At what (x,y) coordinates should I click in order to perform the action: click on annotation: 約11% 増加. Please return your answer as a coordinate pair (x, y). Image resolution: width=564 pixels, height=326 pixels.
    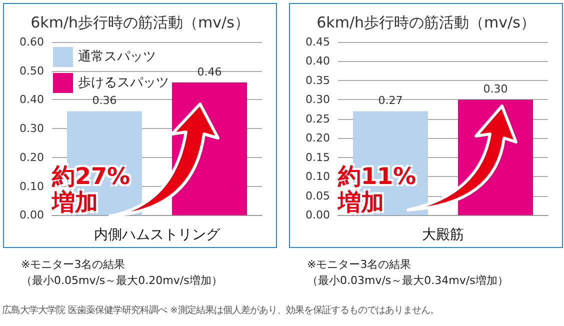
    Looking at the image, I should click on (377, 190).